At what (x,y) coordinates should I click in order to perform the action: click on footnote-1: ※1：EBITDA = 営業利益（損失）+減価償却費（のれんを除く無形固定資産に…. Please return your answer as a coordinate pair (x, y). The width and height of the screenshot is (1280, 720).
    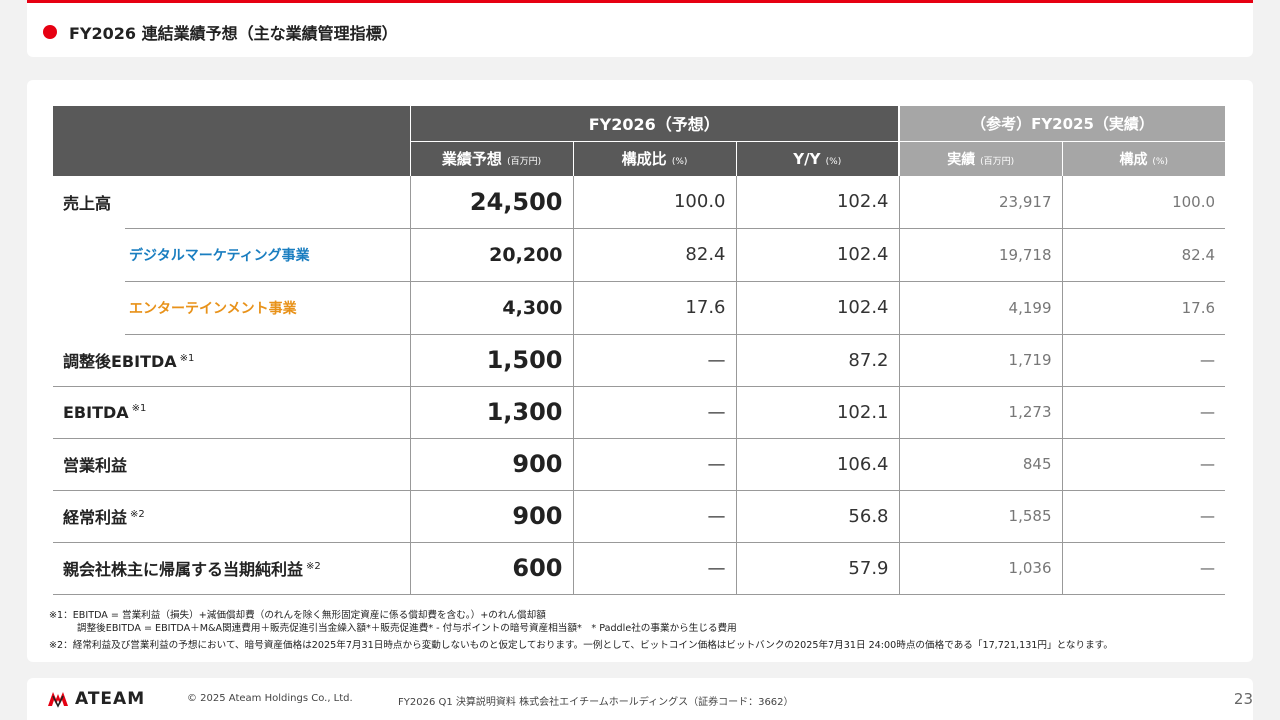
    Looking at the image, I should click on (297, 615).